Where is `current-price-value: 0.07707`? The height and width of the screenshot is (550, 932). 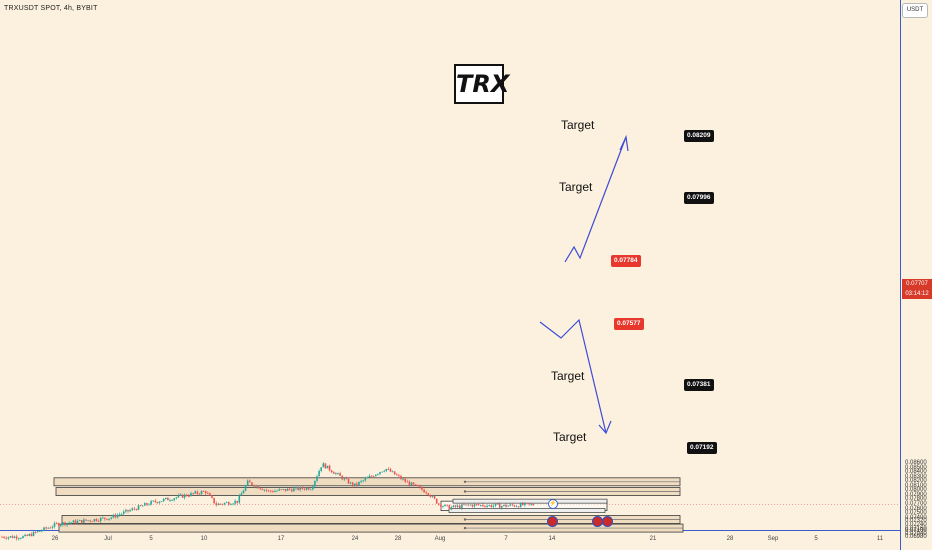
current-price-value: 0.07707 is located at coordinates (917, 284).